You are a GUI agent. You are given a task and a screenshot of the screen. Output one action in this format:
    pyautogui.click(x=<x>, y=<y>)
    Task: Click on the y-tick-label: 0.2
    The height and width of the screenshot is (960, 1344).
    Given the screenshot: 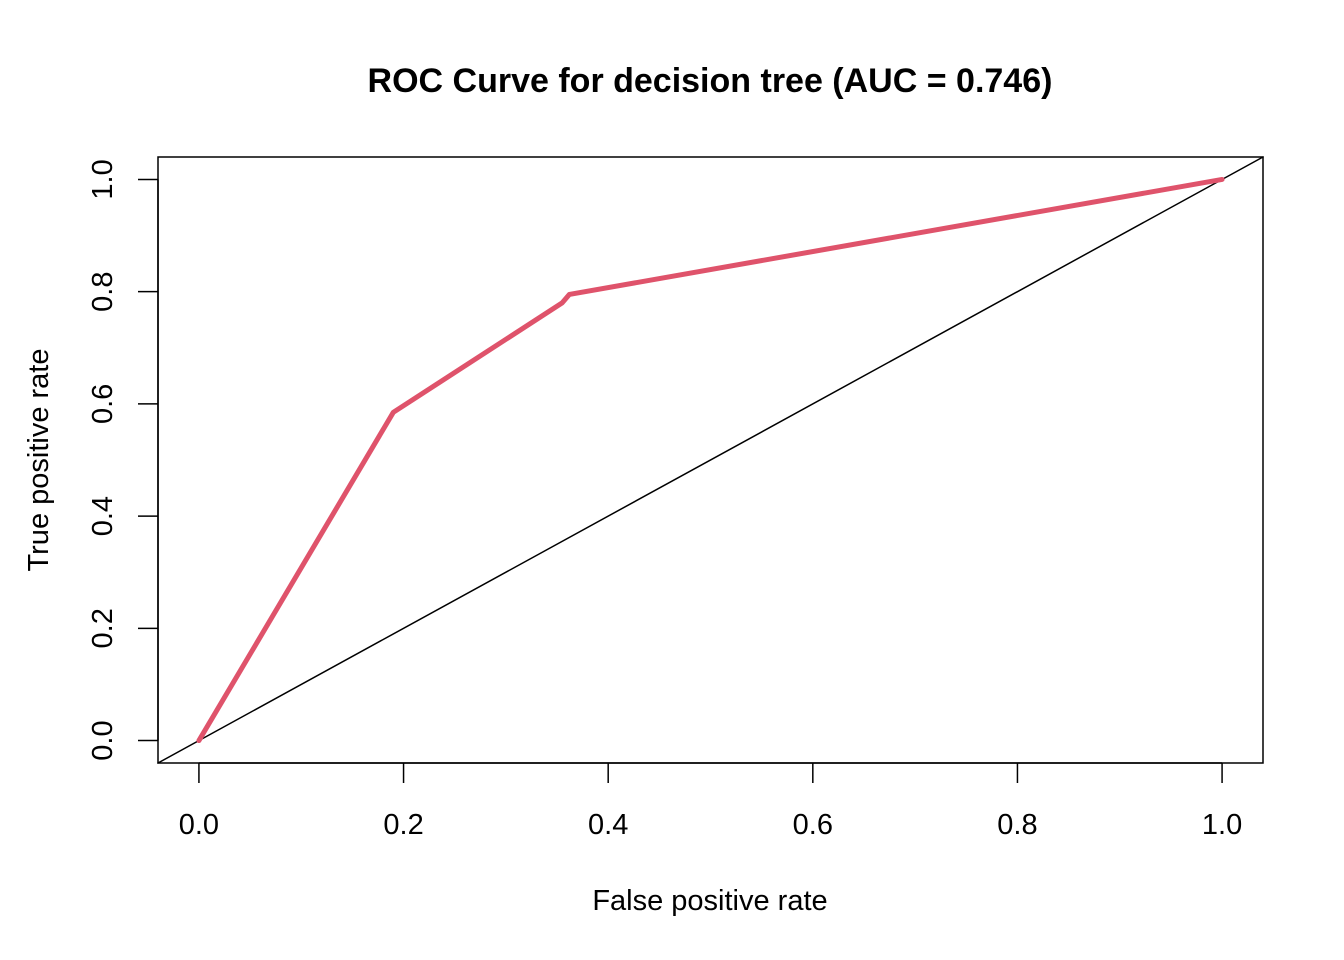 What is the action you would take?
    pyautogui.click(x=103, y=628)
    